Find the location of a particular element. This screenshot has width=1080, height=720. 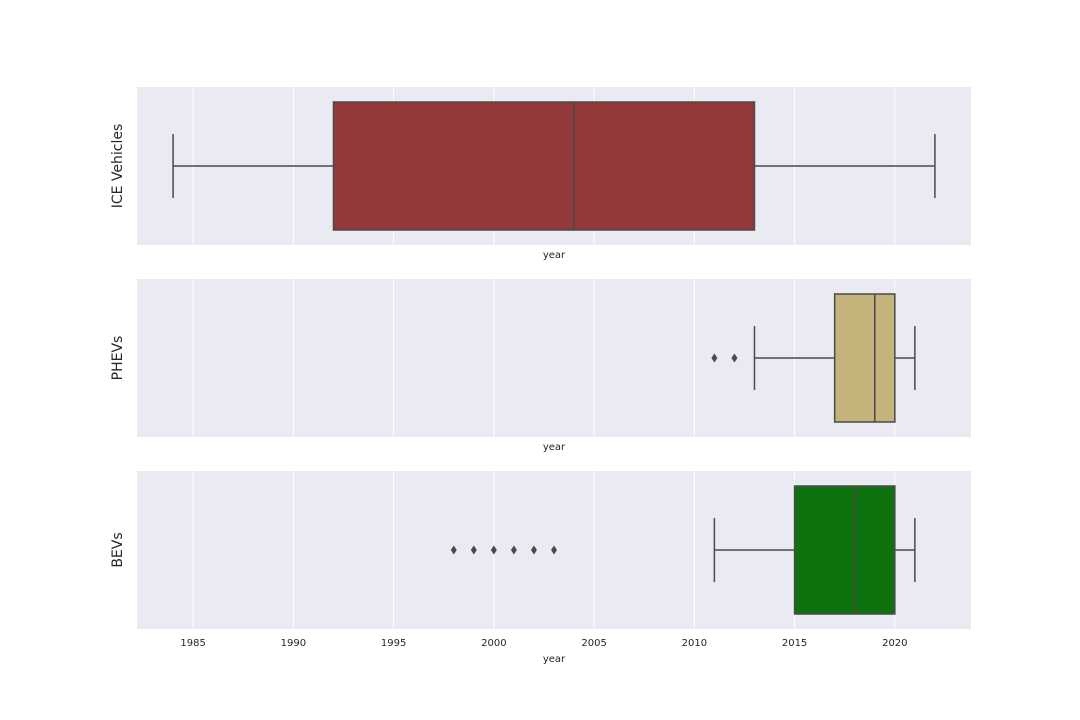

y-axis-label: PHEVs is located at coordinates (118, 358).